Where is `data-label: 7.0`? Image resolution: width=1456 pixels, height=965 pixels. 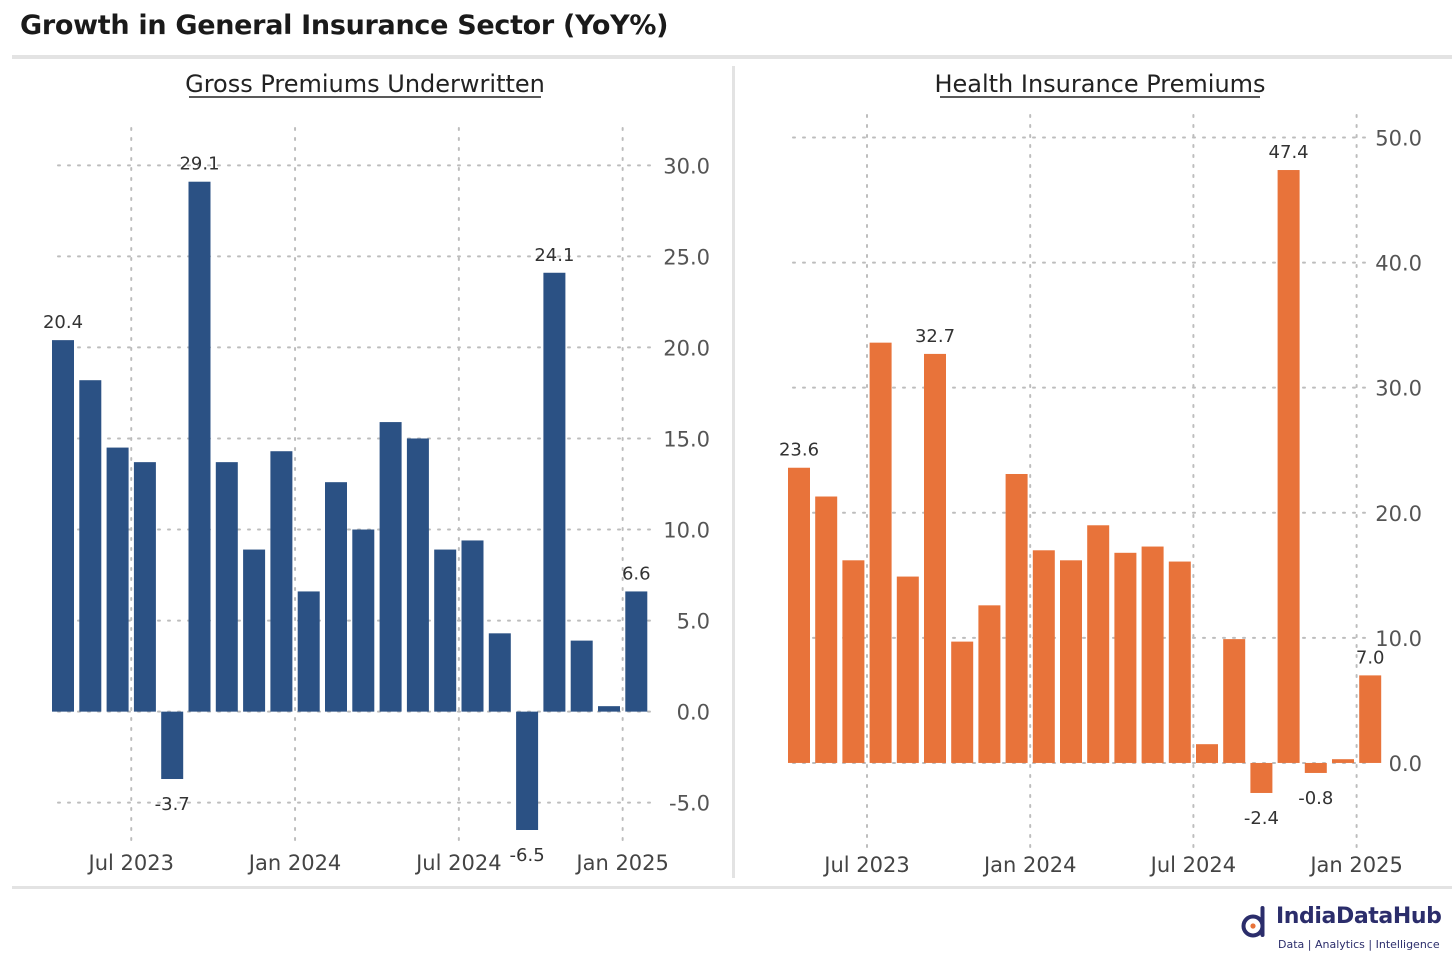 data-label: 7.0 is located at coordinates (1370, 657).